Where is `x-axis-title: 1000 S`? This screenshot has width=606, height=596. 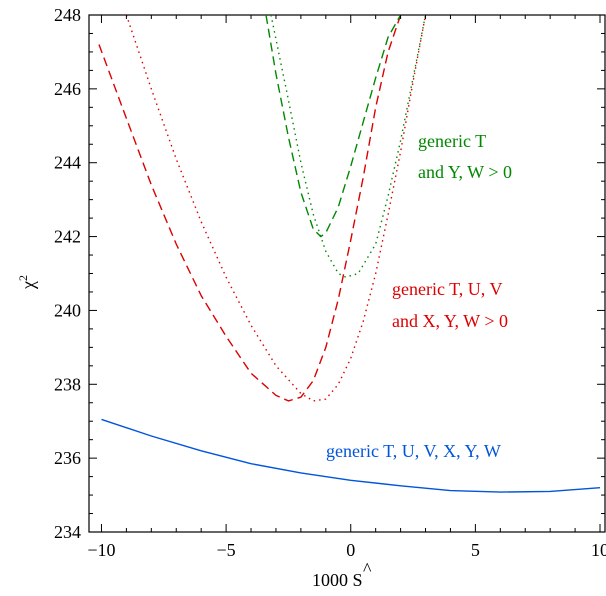
x-axis-title: 1000 S is located at coordinates (337, 580).